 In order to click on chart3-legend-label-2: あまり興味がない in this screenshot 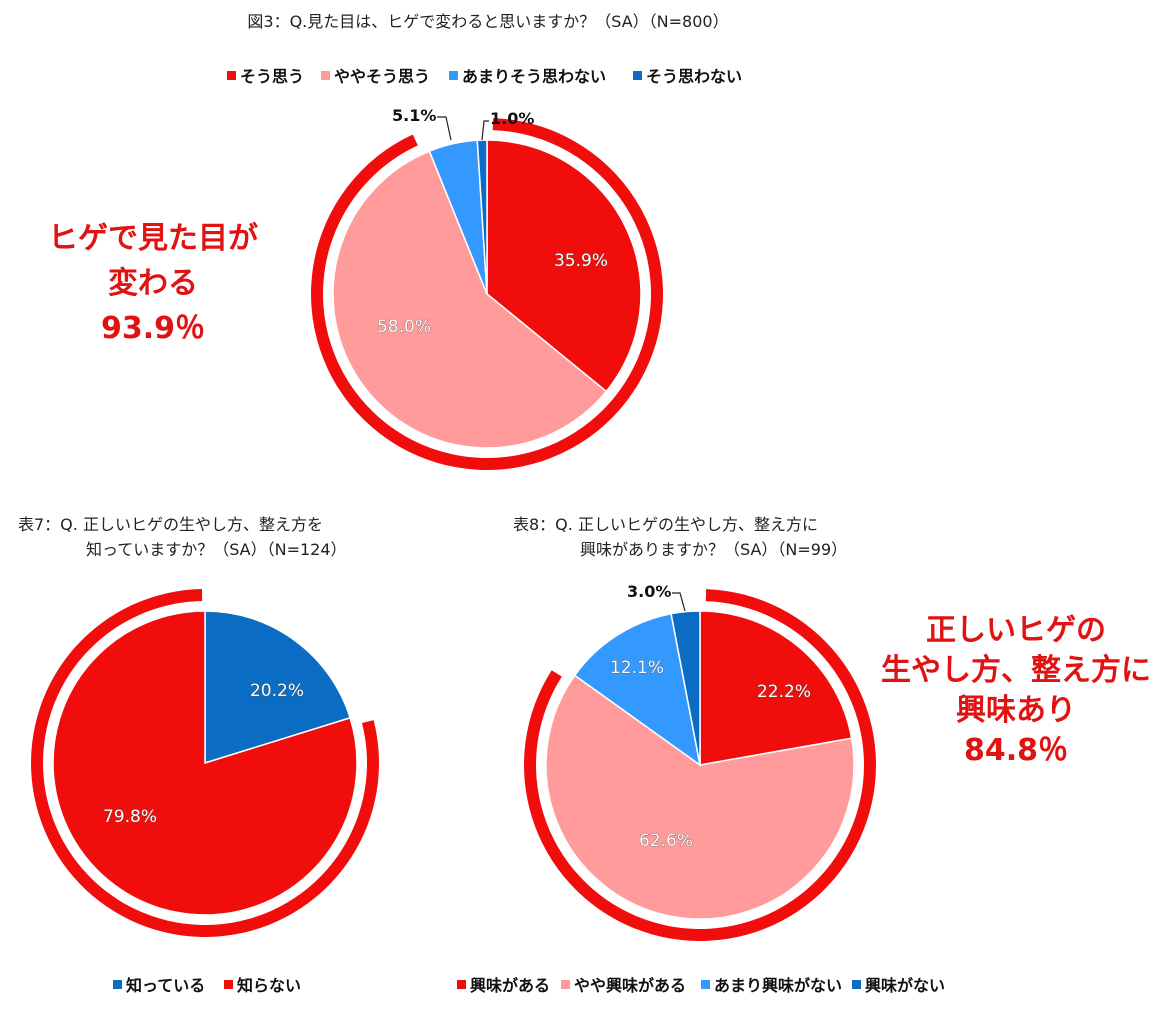, I will do `click(778, 985)`.